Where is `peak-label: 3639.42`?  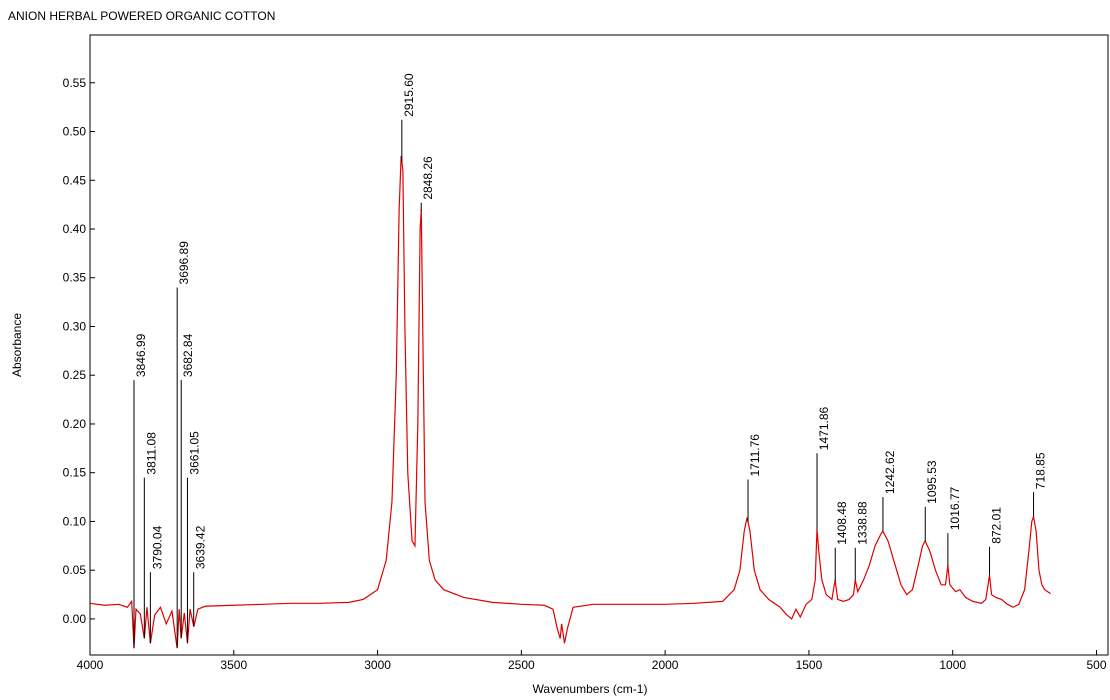
peak-label: 3639.42 is located at coordinates (201, 547).